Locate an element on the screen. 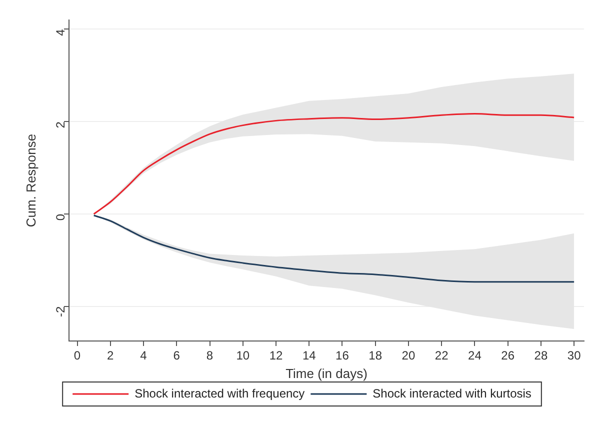 Image resolution: width=594 pixels, height=430 pixels. y-axis-title: Cum. Response is located at coordinates (30, 181).